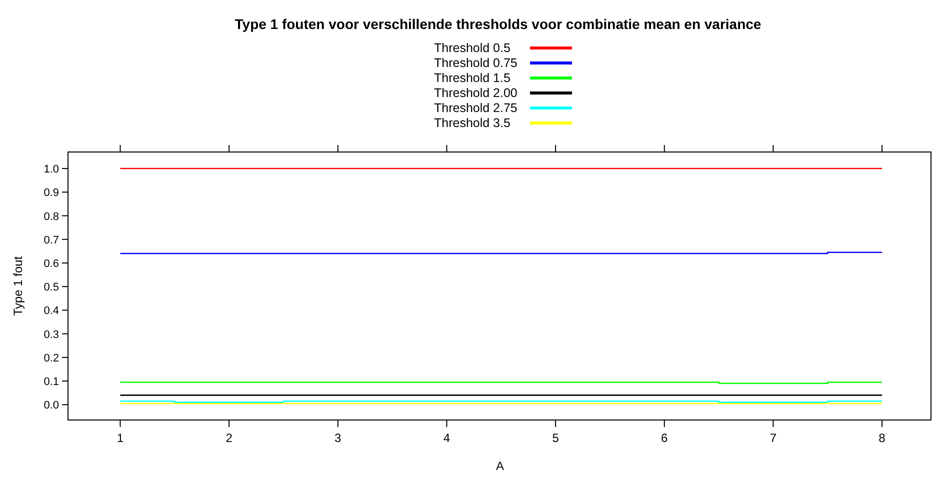  What do you see at coordinates (18, 286) in the screenshot?
I see `y-axis-title: Type 1 fout` at bounding box center [18, 286].